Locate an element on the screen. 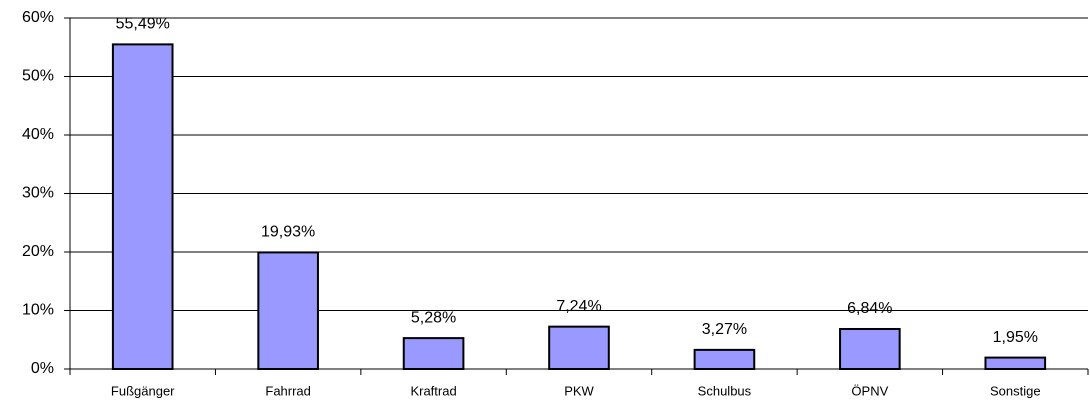  x-tick-label: Sonstige is located at coordinates (1015, 390).